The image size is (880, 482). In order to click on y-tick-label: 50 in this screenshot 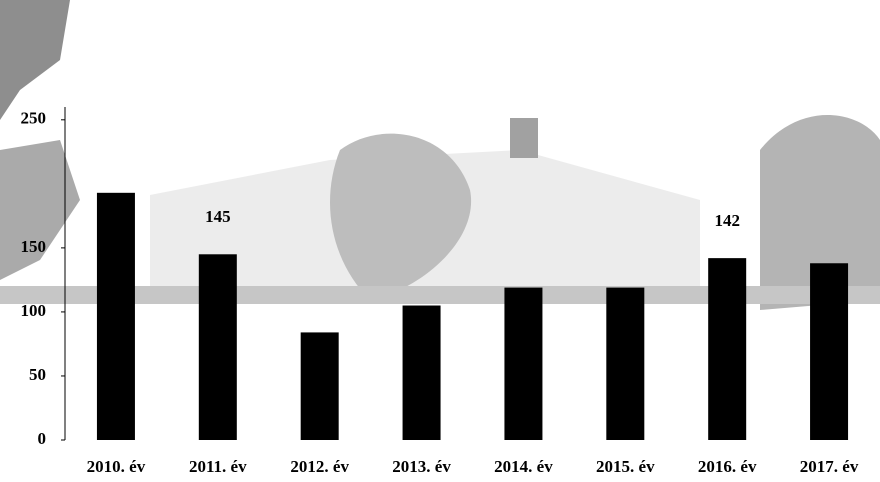, I will do `click(37, 374)`.